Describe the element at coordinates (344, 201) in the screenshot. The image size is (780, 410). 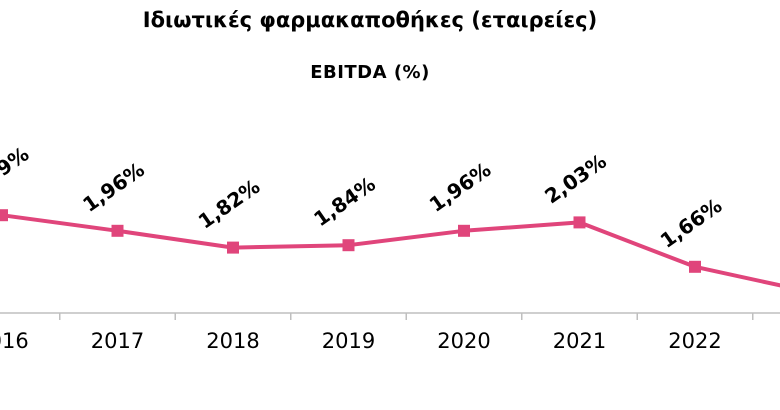
I see `data-label: 1,84%` at that location.